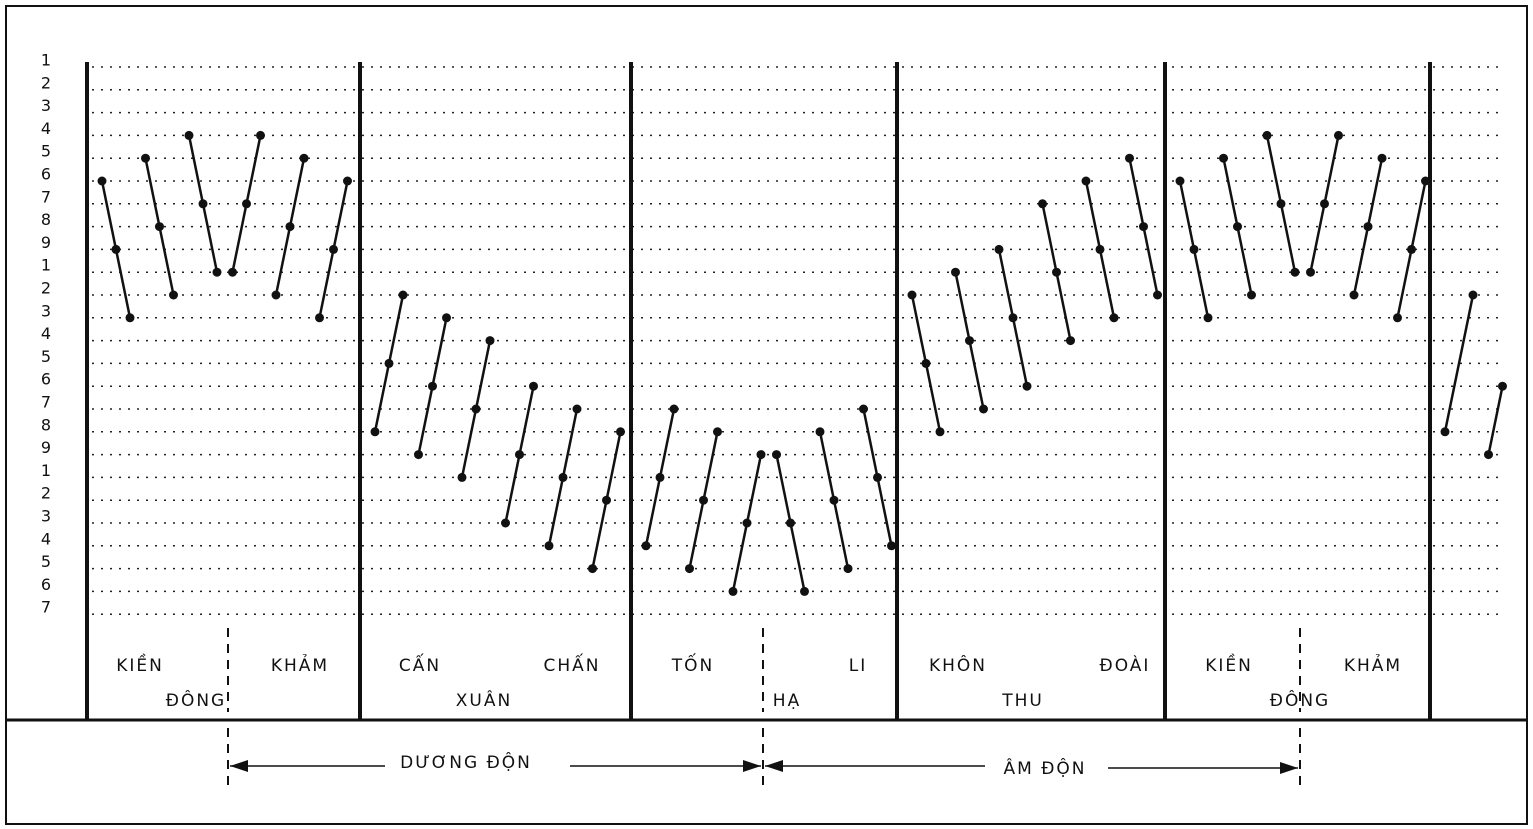 The height and width of the screenshot is (829, 1533). Describe the element at coordinates (572, 664) in the screenshot. I see `trigram-label: CHẤN` at that location.